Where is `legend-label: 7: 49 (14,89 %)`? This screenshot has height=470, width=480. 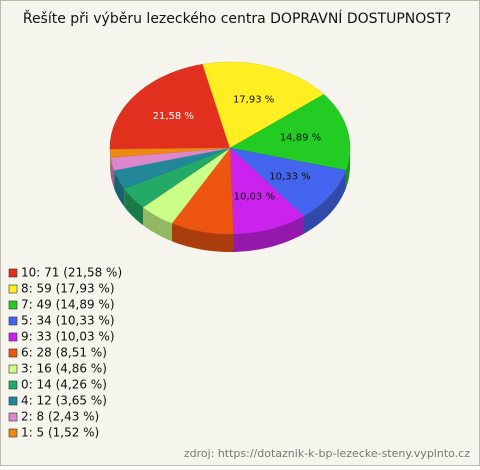
legend-label: 7: 49 (14,89 %) is located at coordinates (68, 305).